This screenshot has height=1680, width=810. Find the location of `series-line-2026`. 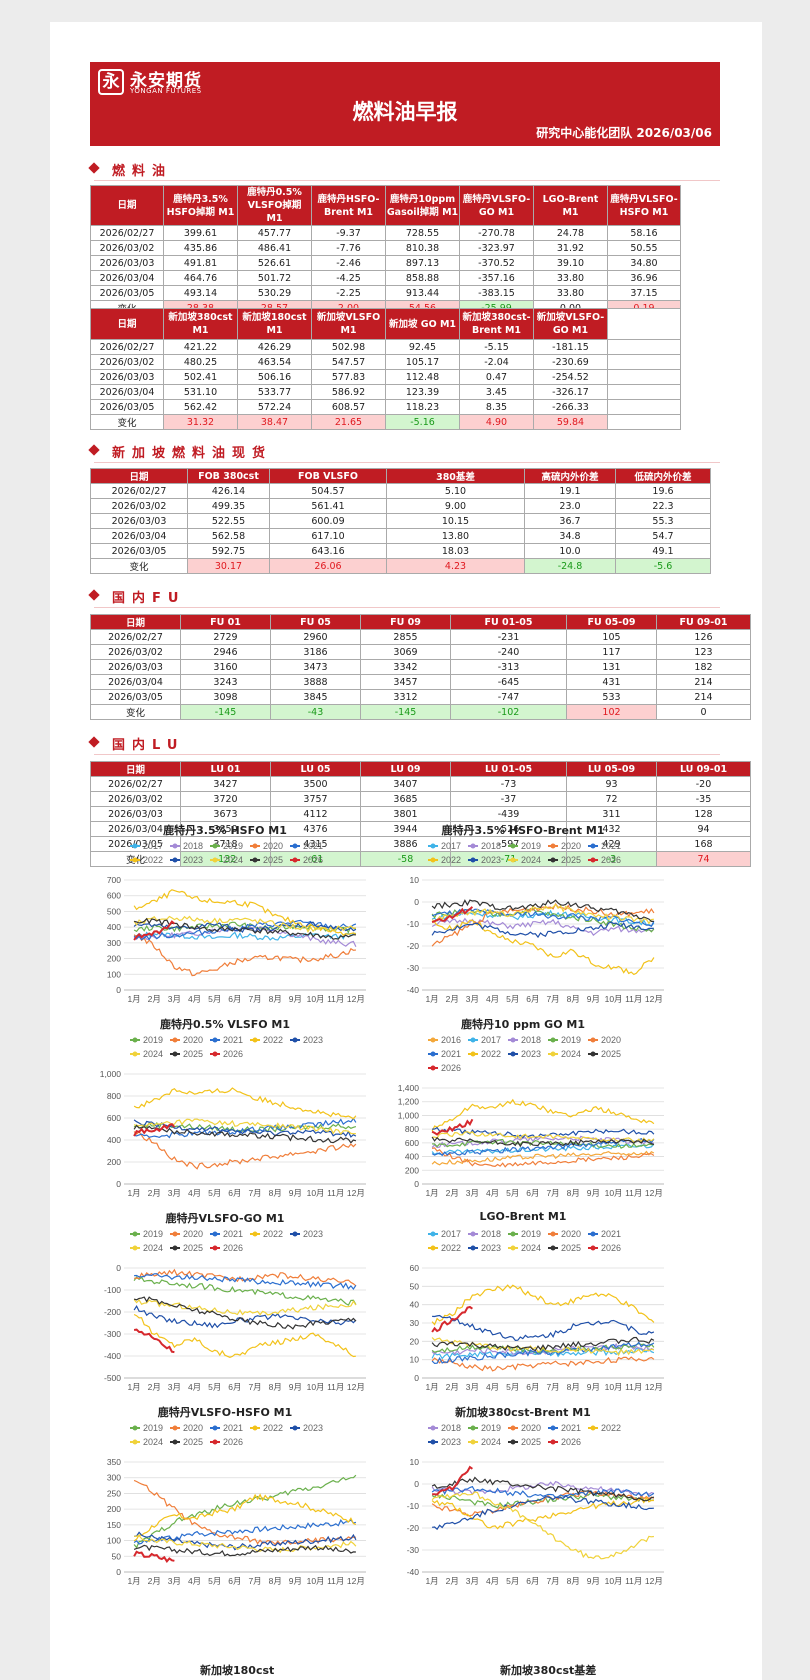

series-line-2026 is located at coordinates (154, 1130).